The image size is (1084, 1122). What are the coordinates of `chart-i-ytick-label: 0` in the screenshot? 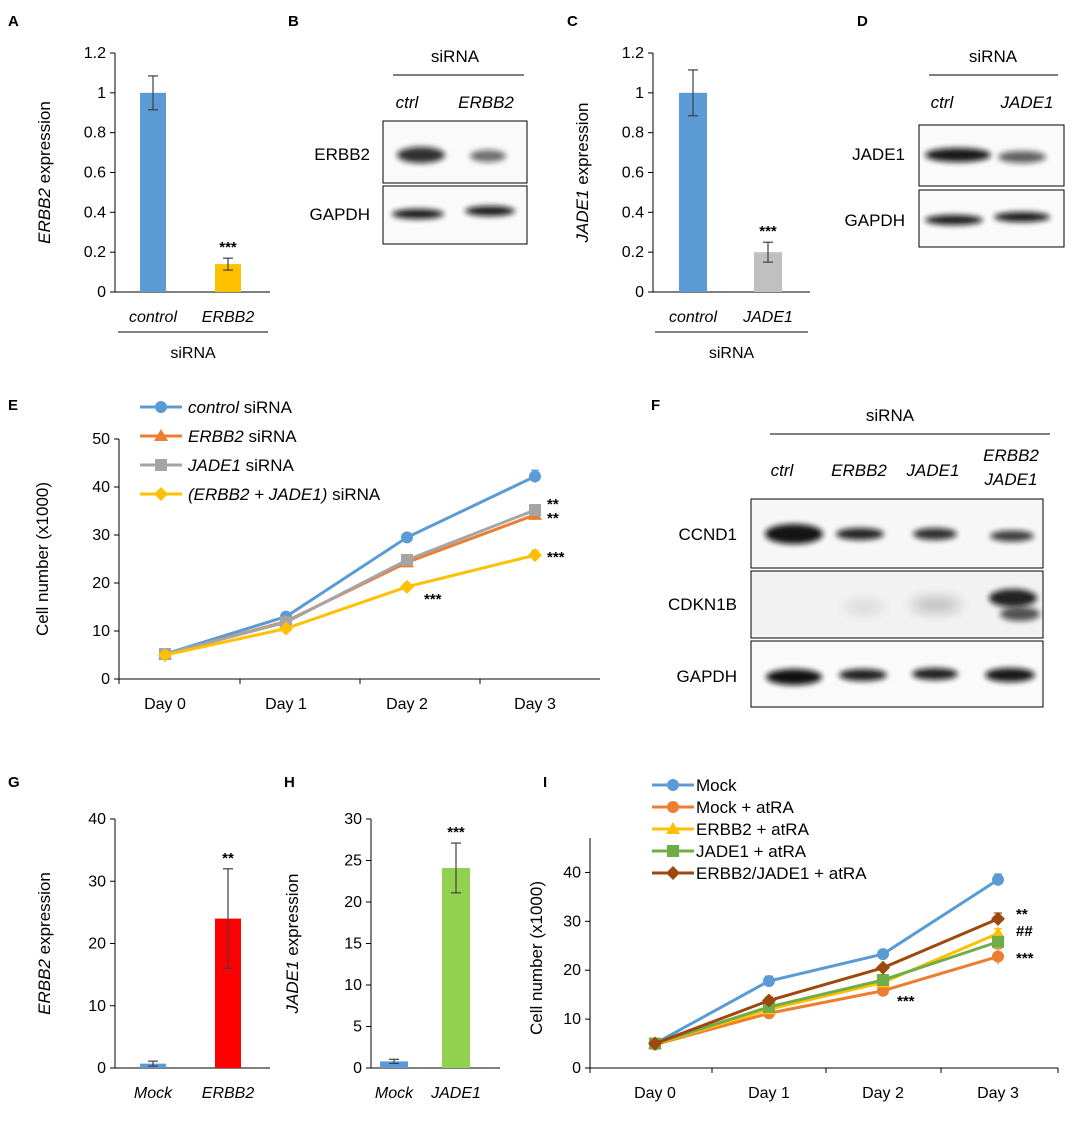 It's located at (576, 1068).